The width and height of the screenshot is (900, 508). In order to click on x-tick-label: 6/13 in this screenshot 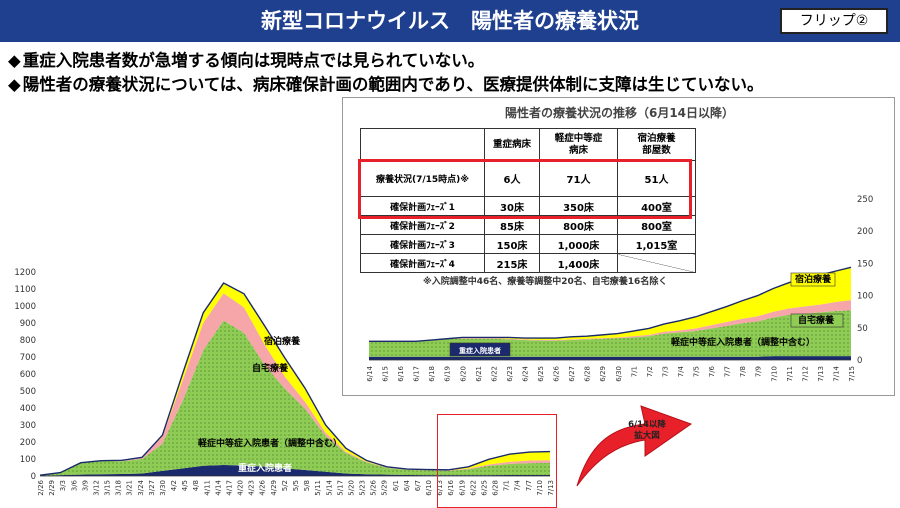, I will do `click(440, 488)`.